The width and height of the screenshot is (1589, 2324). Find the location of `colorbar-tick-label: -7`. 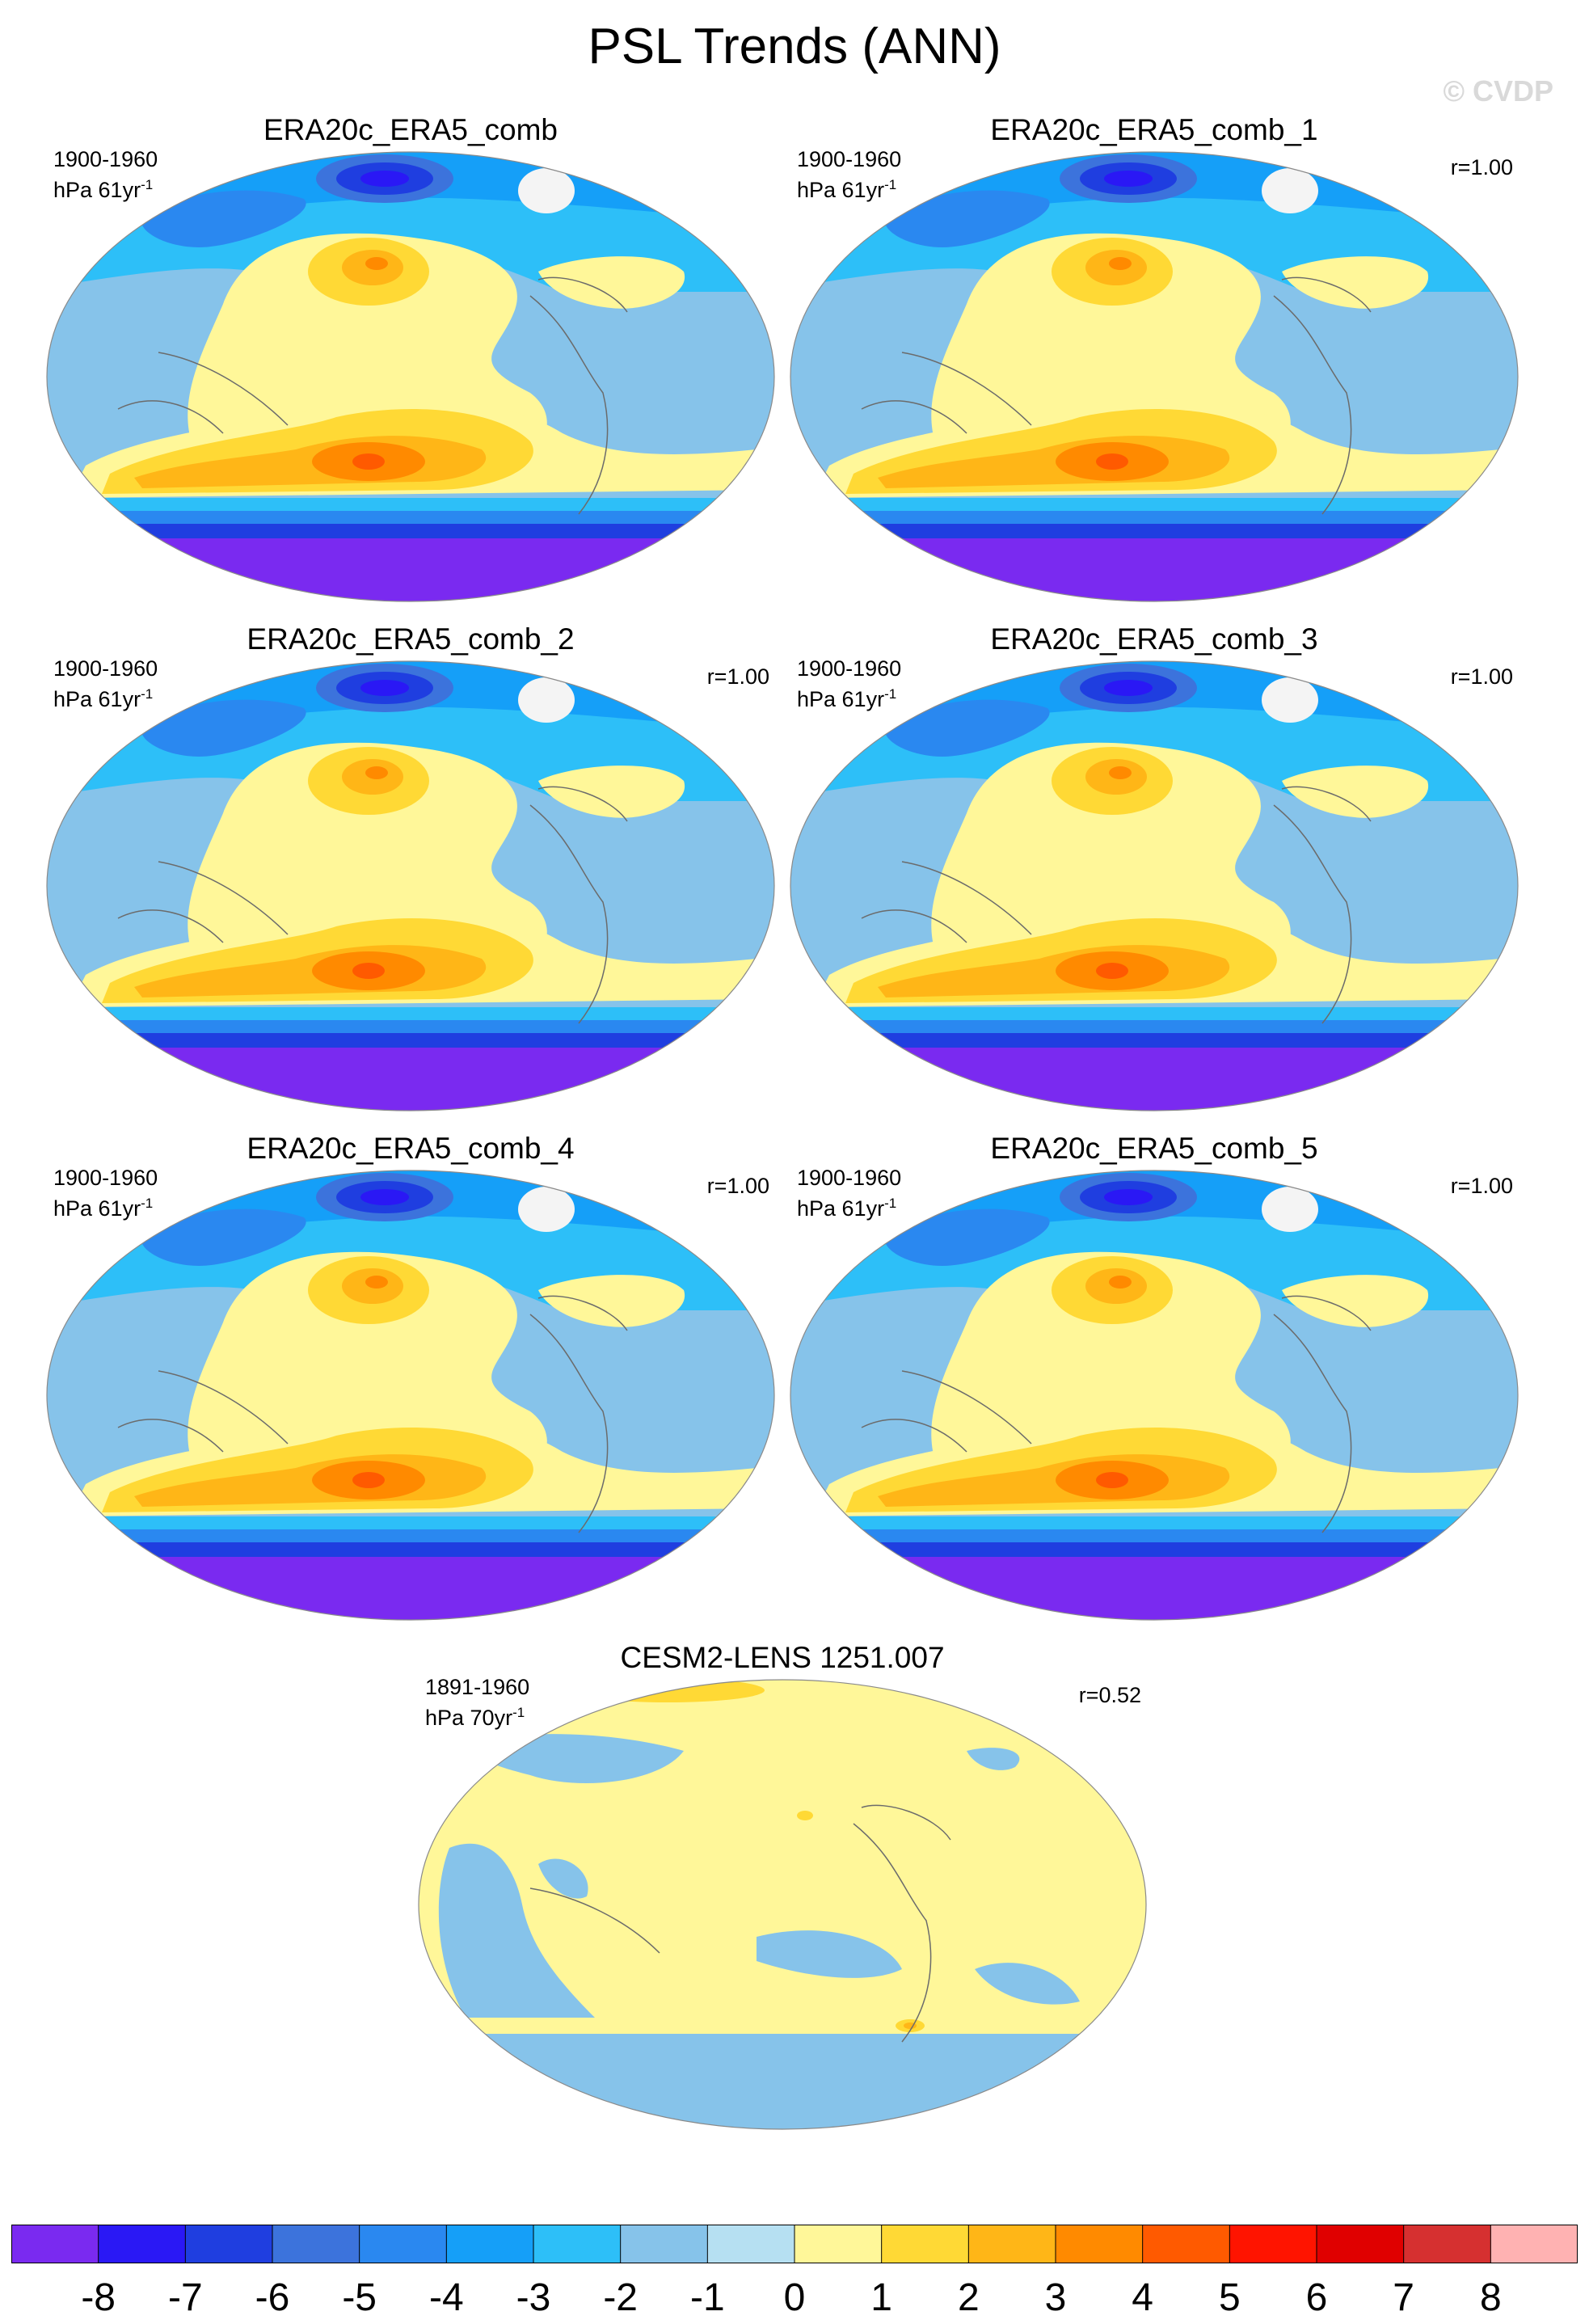

colorbar-tick-label: -7 is located at coordinates (185, 2297).